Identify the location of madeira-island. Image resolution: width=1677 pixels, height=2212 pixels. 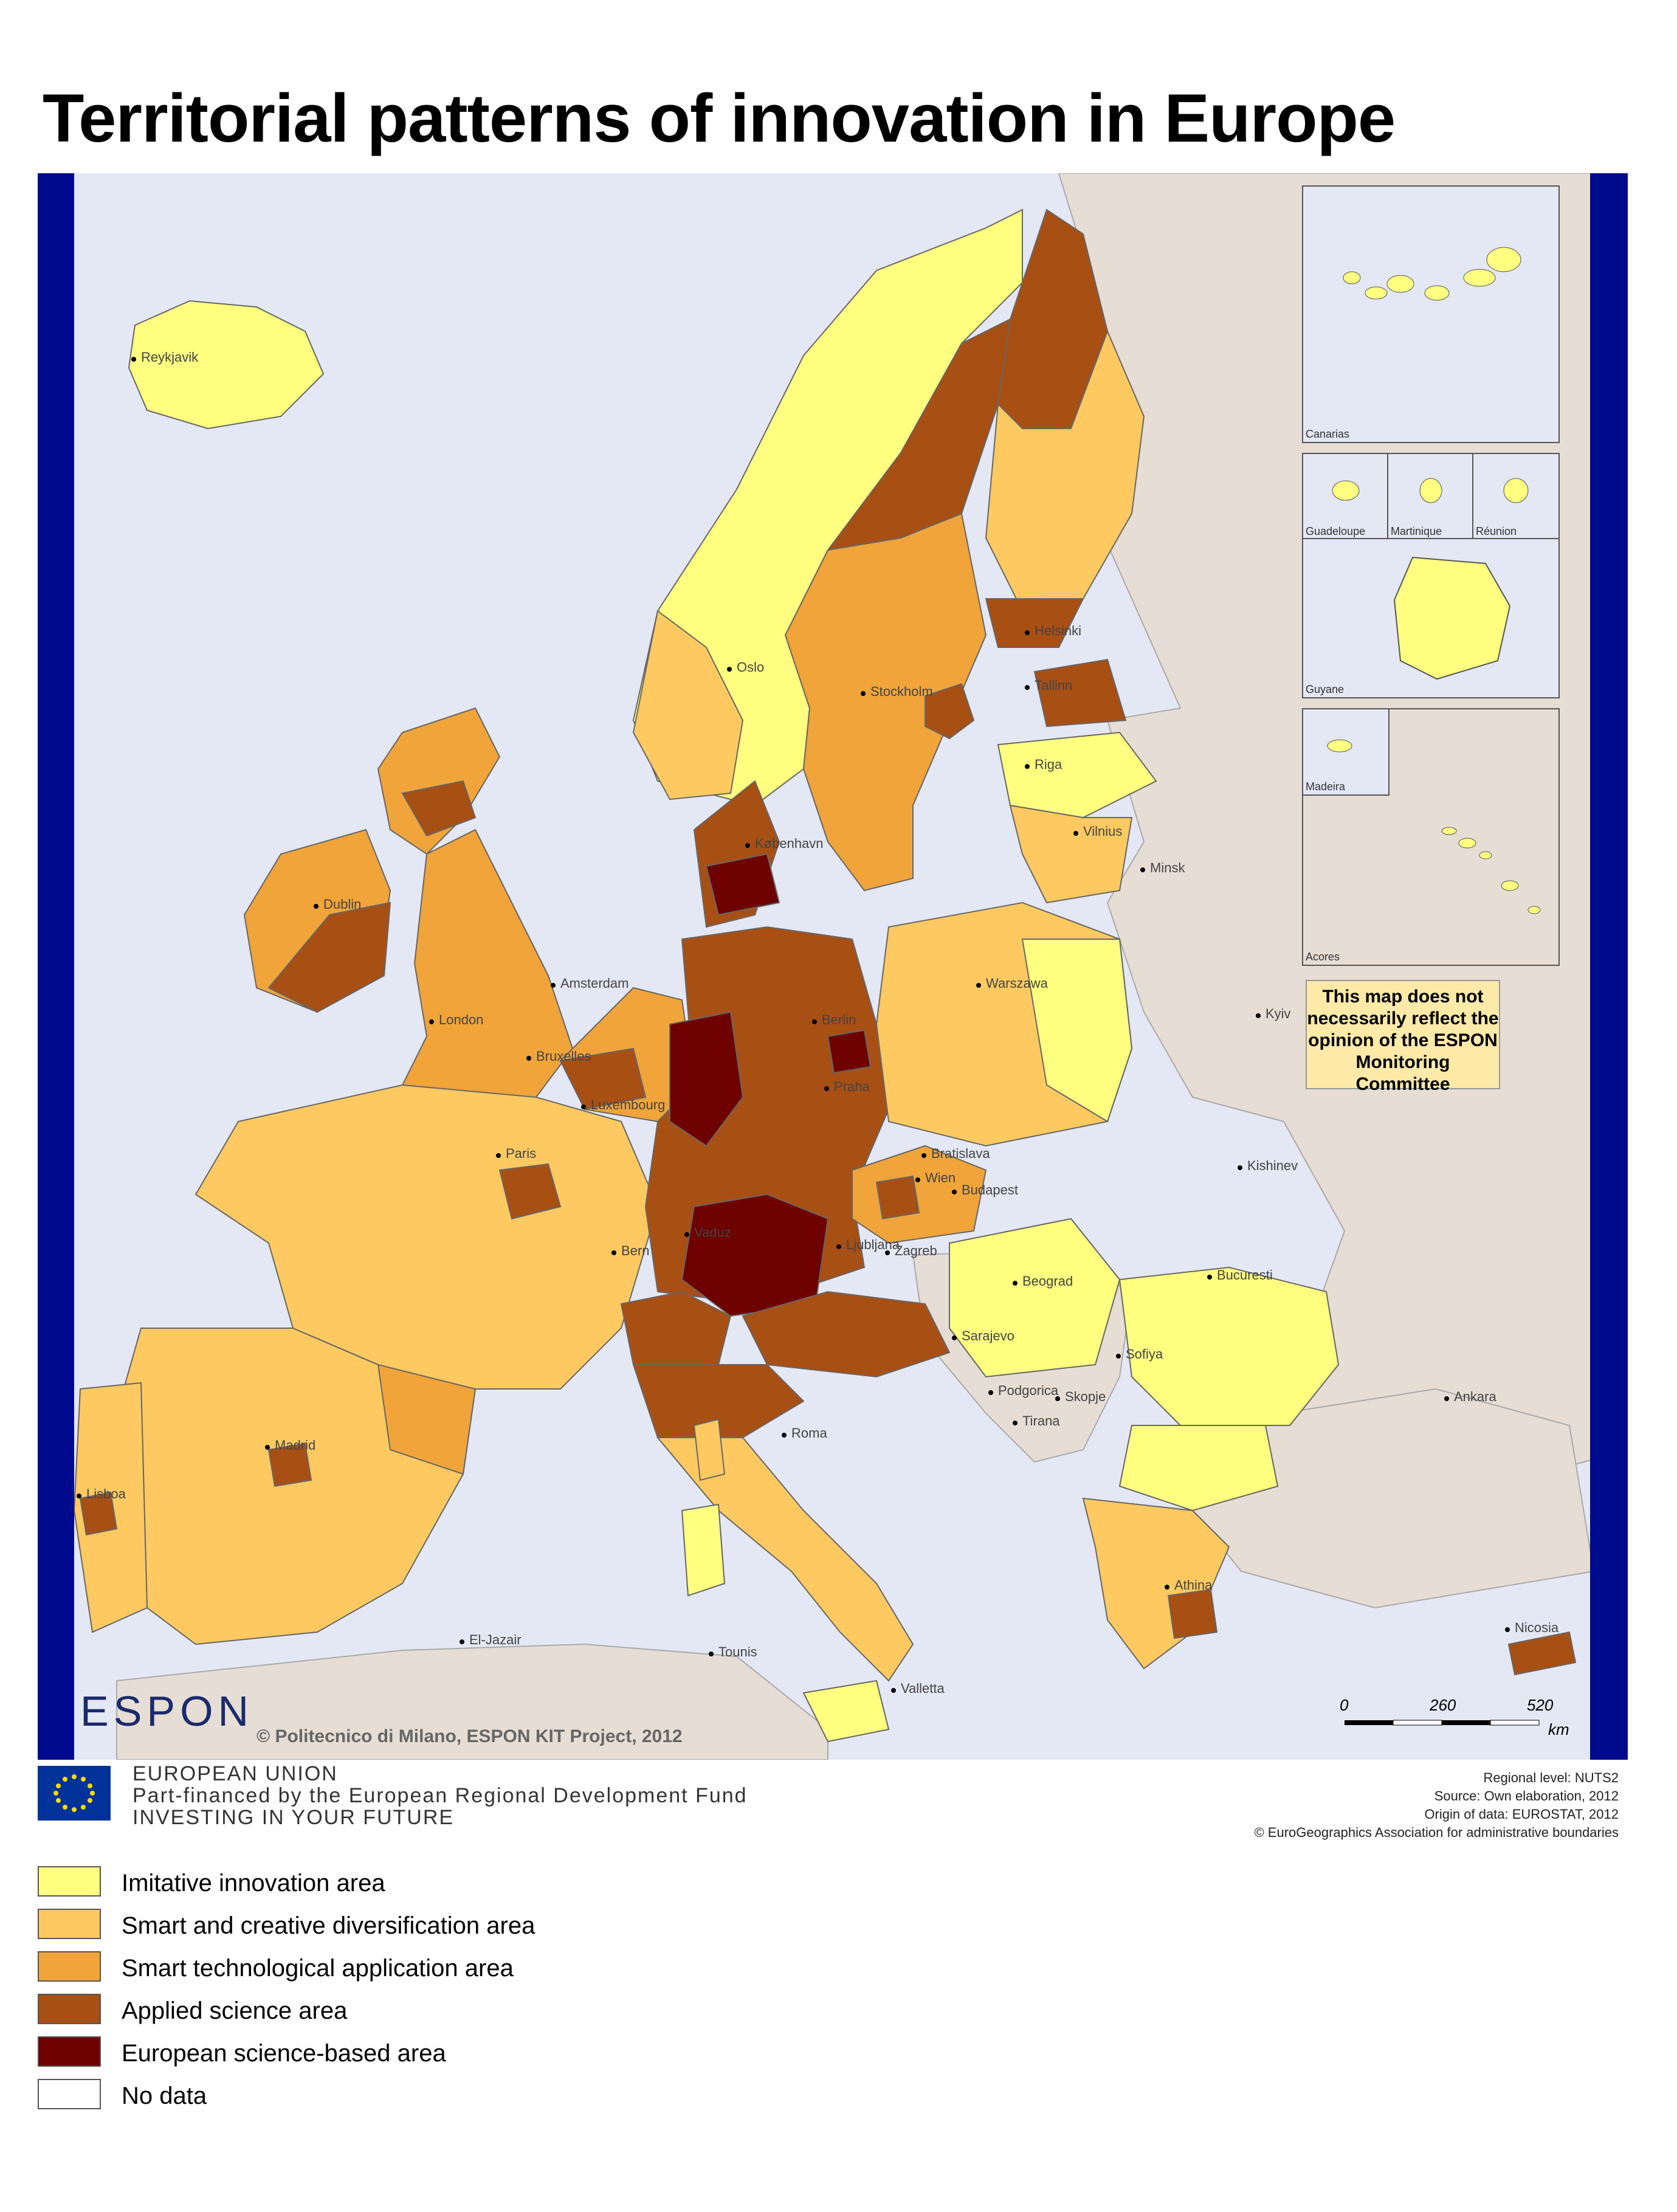
(1339, 746).